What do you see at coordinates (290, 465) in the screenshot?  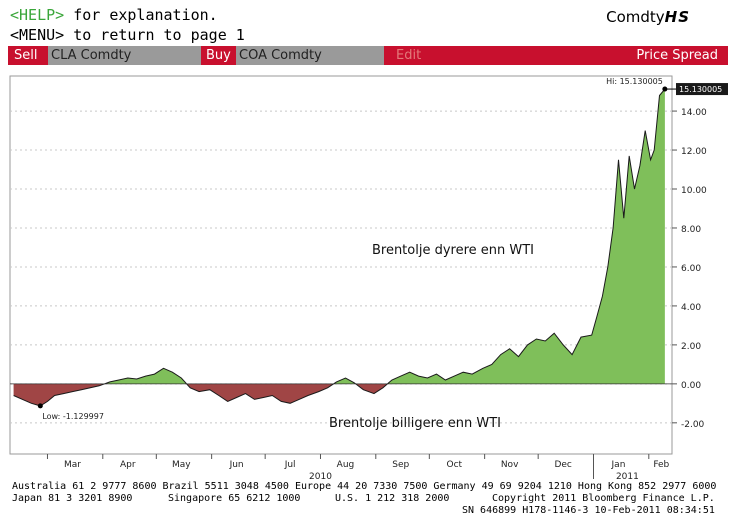 I see `x-tick-label: Jul` at bounding box center [290, 465].